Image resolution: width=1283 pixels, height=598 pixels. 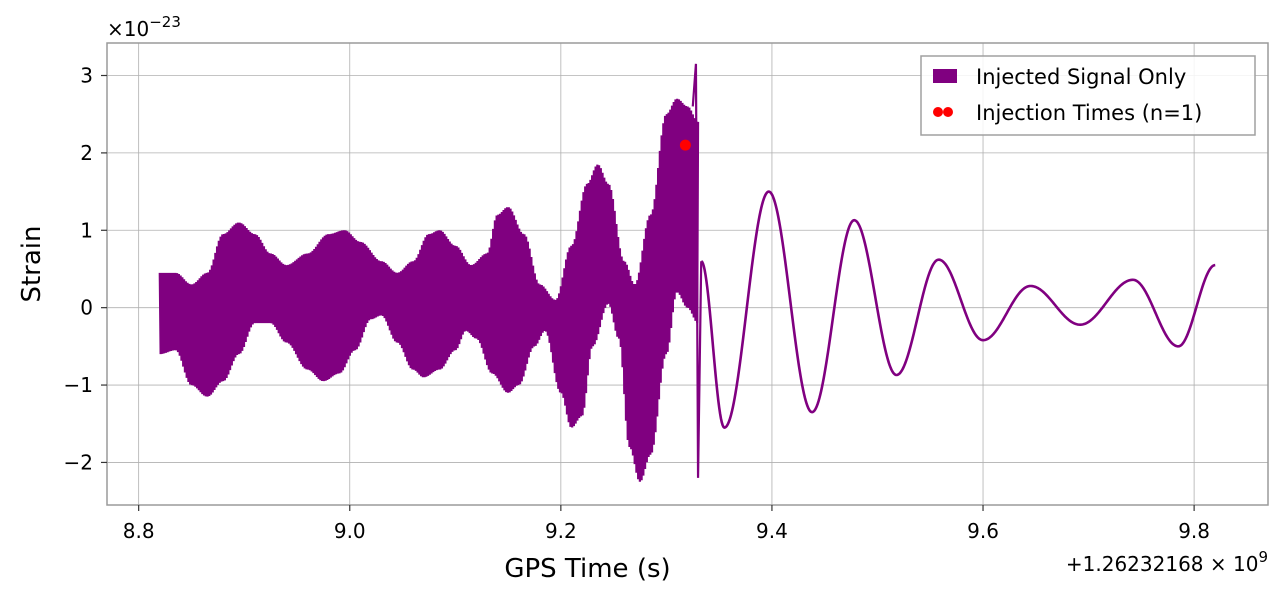 What do you see at coordinates (86, 153) in the screenshot?
I see `y-tick-label: 2` at bounding box center [86, 153].